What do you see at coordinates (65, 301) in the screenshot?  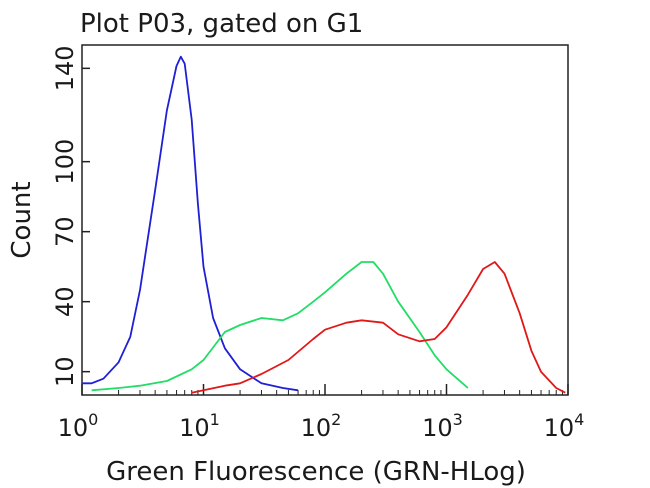 I see `y-tick-label: 40` at bounding box center [65, 301].